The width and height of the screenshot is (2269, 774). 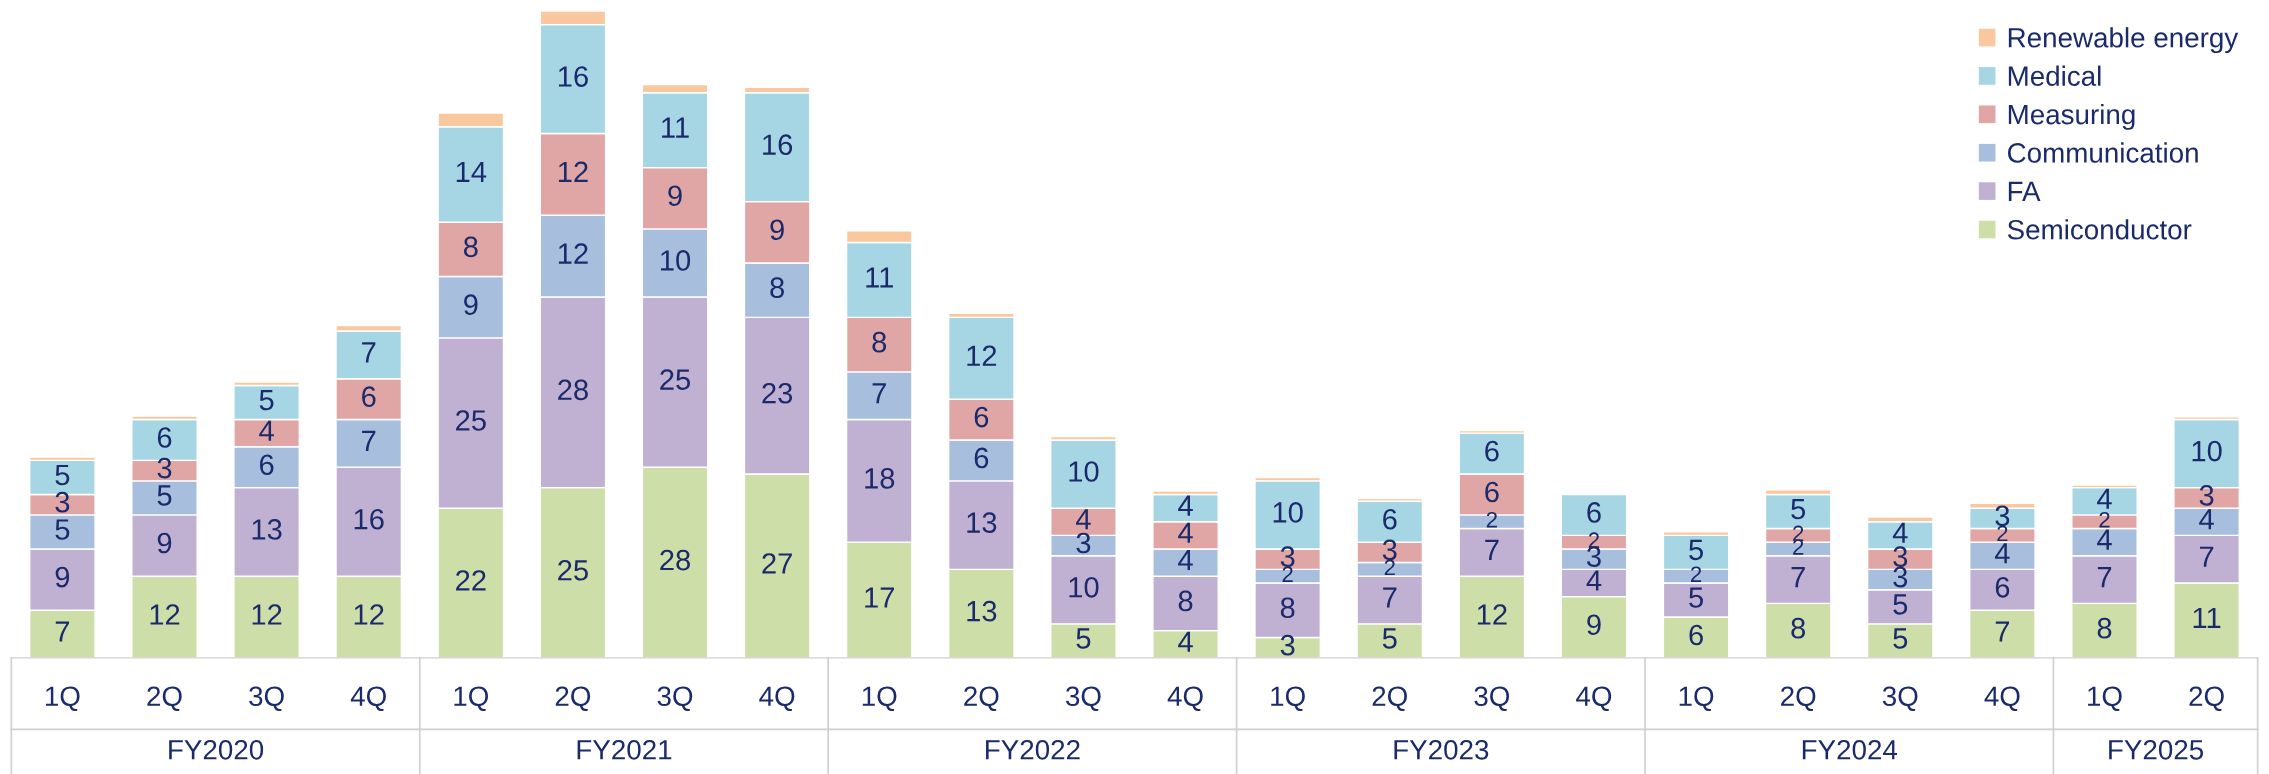 What do you see at coordinates (2071, 116) in the screenshot?
I see `legend-label: Measuring` at bounding box center [2071, 116].